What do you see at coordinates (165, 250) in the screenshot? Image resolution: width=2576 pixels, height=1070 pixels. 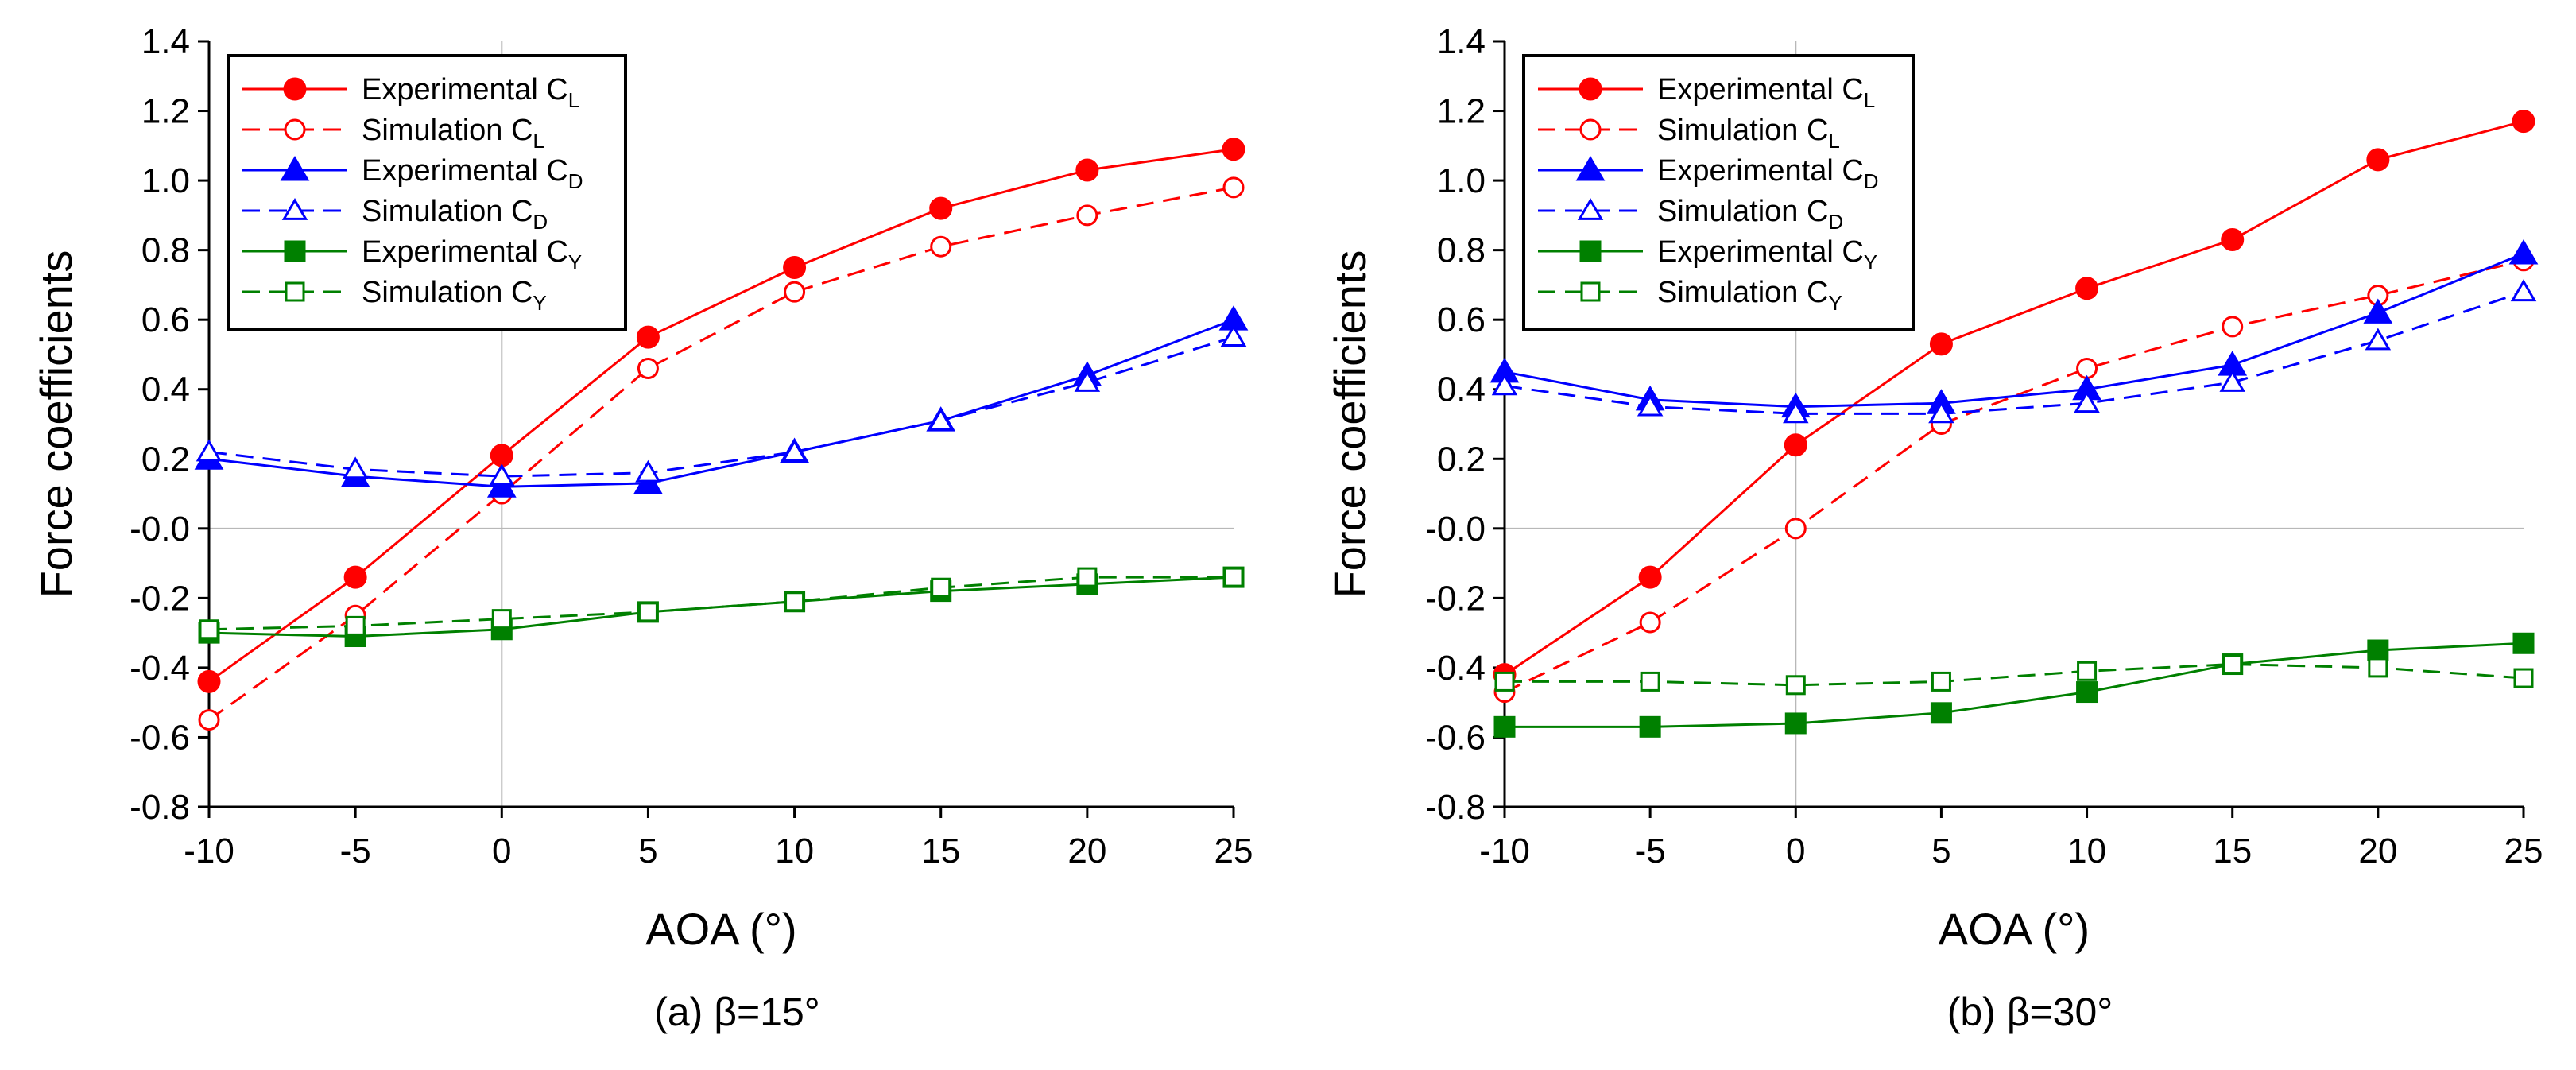 I see `y-tick-label: 0.8` at bounding box center [165, 250].